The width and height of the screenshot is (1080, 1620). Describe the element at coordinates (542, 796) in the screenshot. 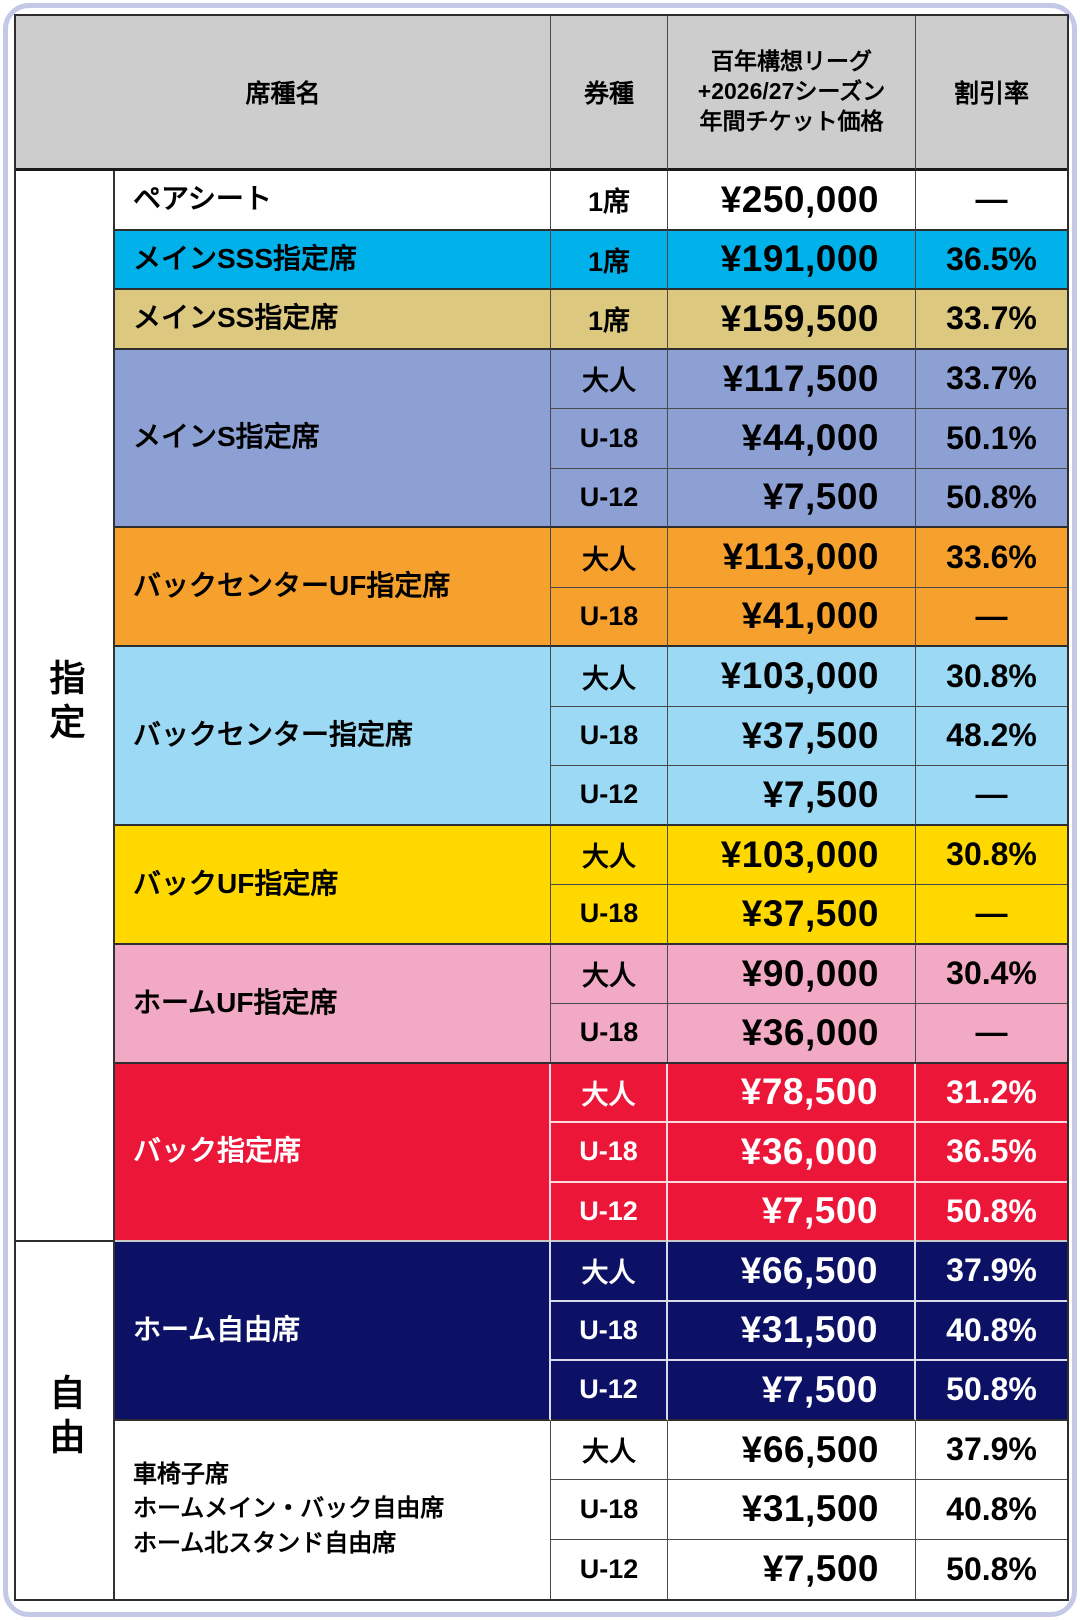

I see `table-row: U-12 ¥7,500—` at that location.